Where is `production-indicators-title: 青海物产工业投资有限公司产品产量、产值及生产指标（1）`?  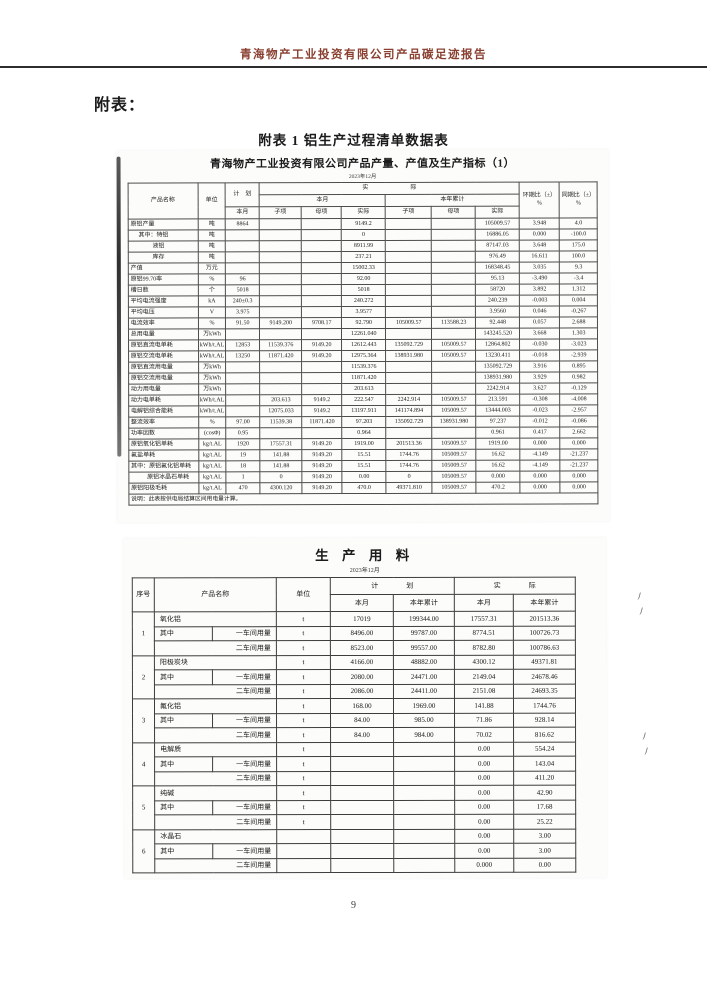
production-indicators-title: 青海物产工业投资有限公司产品产量、产值及生产指标（1） is located at coordinates (363, 164).